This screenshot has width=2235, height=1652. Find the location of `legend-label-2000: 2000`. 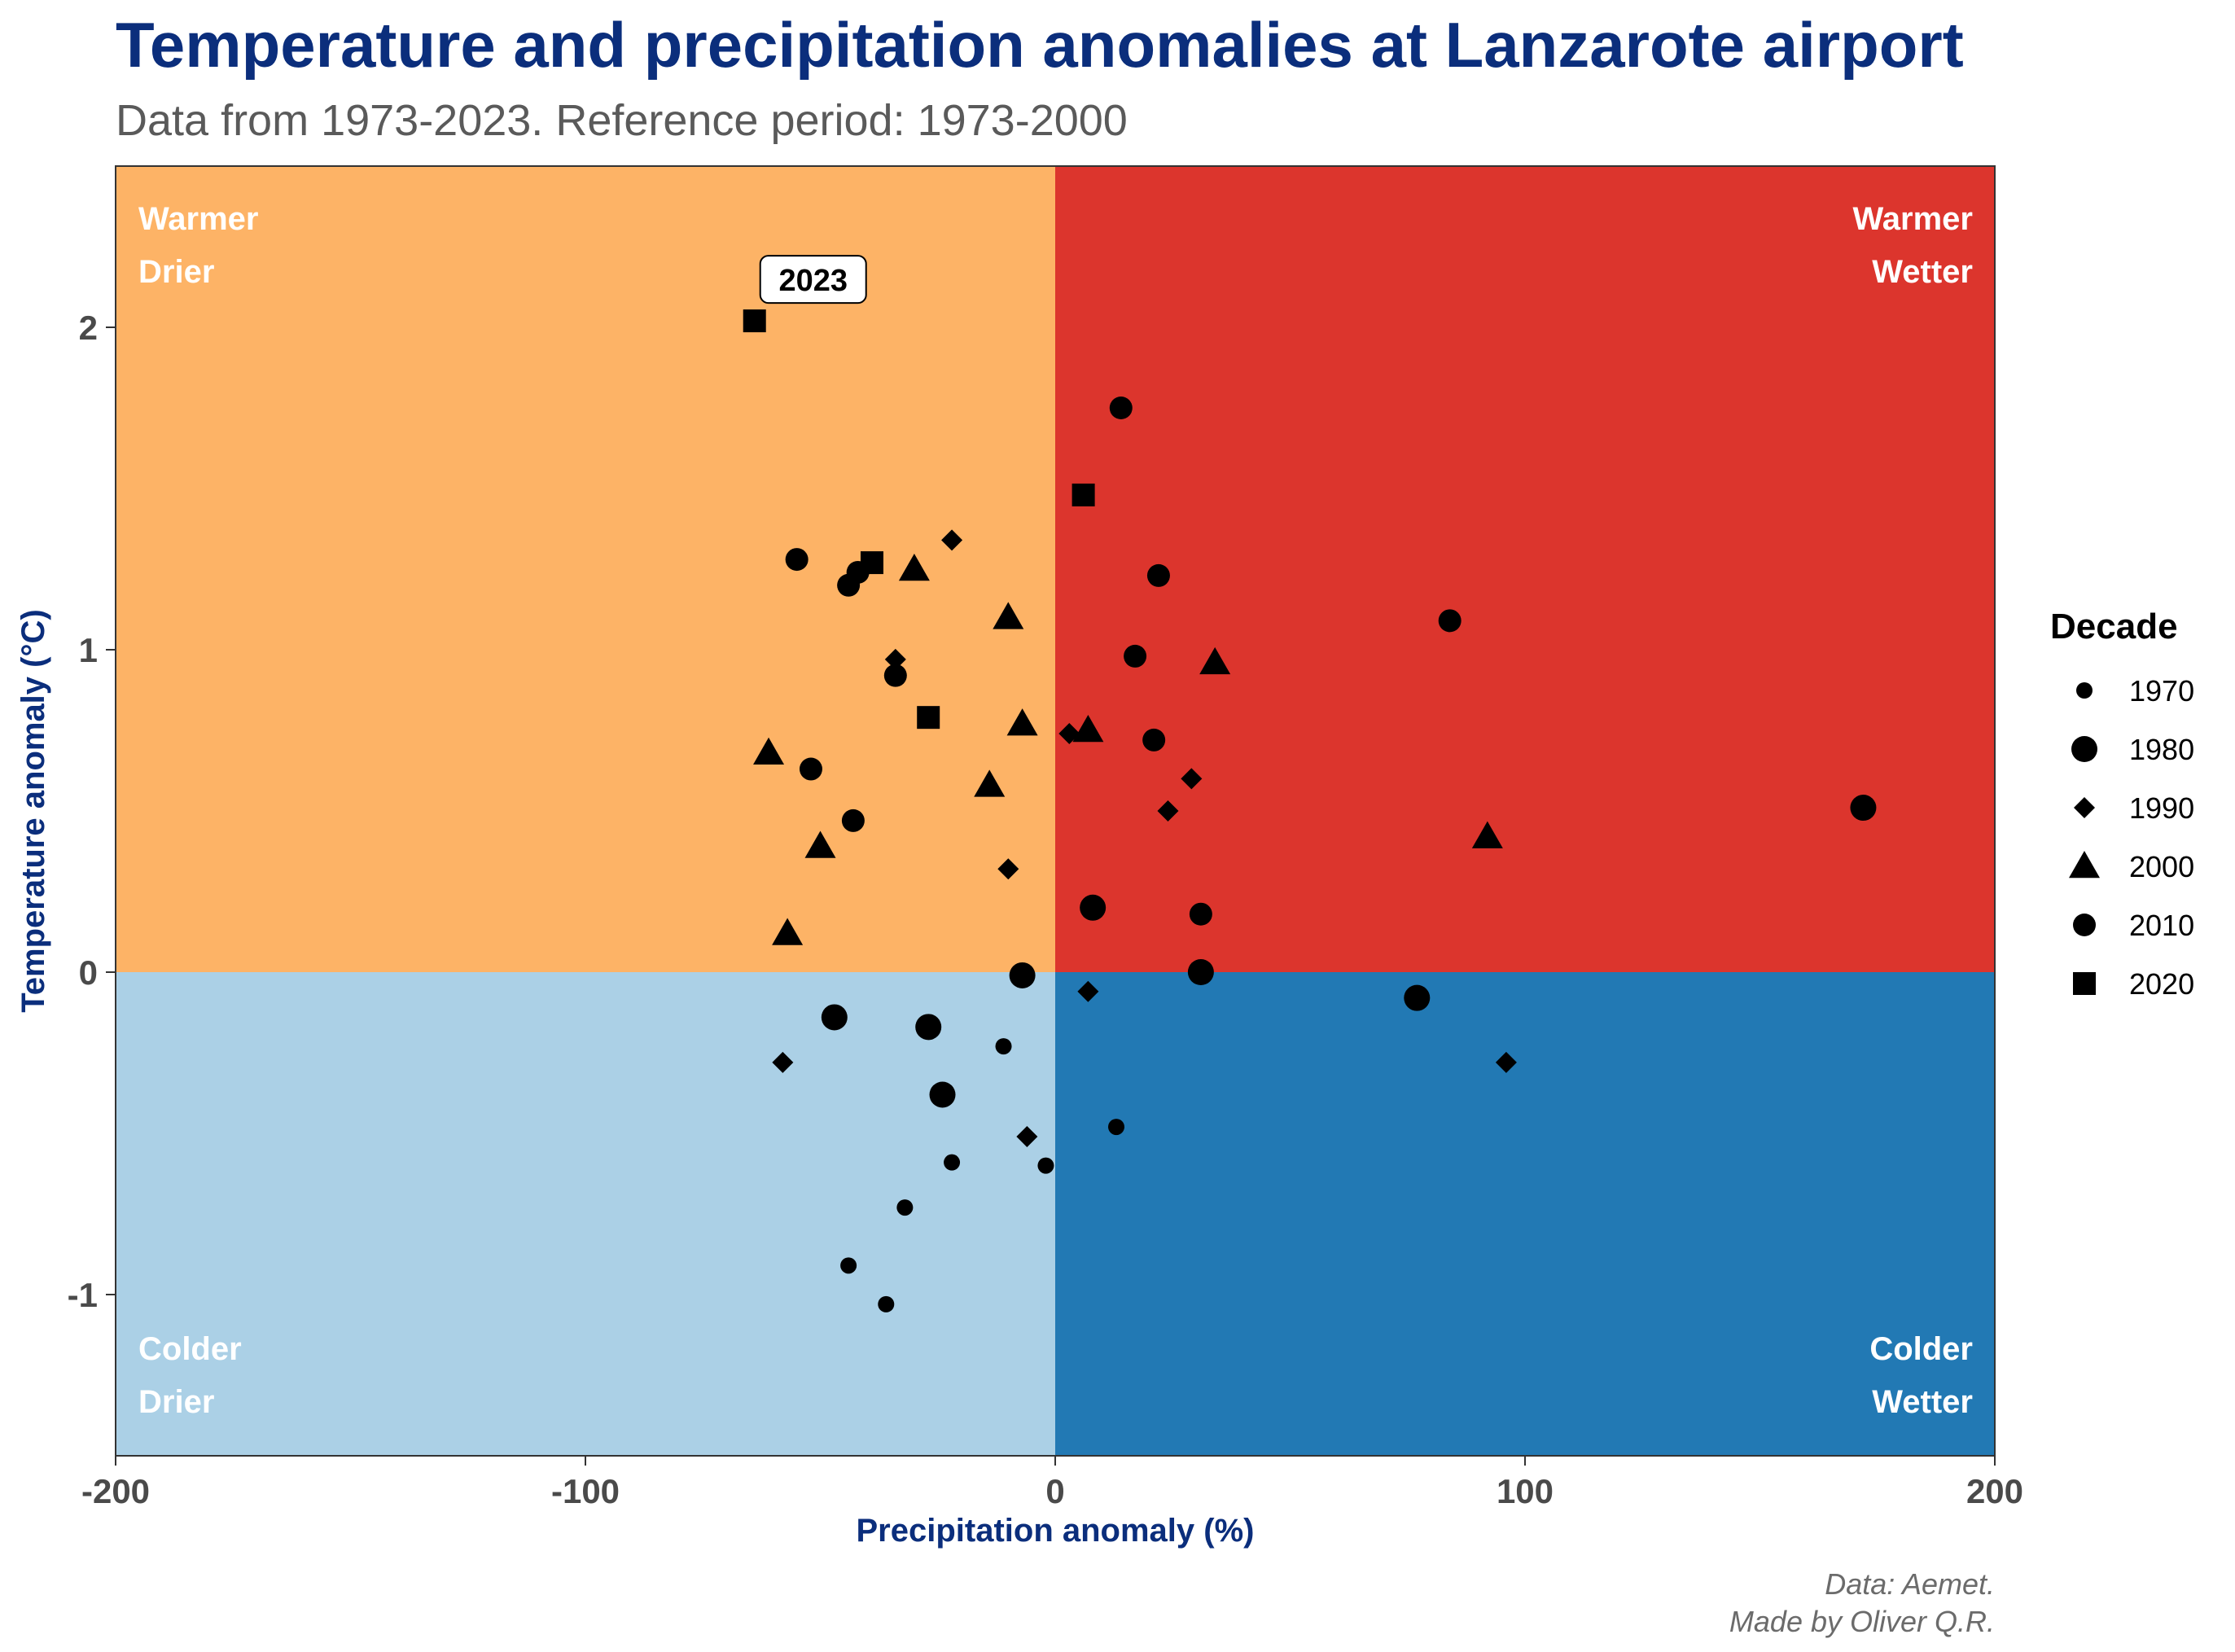

legend-label-2000: 2000 is located at coordinates (2161, 866).